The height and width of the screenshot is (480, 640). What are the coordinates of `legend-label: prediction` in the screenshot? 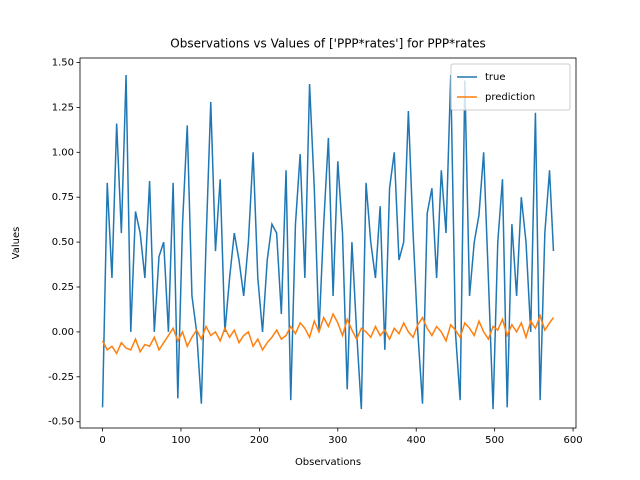 It's located at (510, 97).